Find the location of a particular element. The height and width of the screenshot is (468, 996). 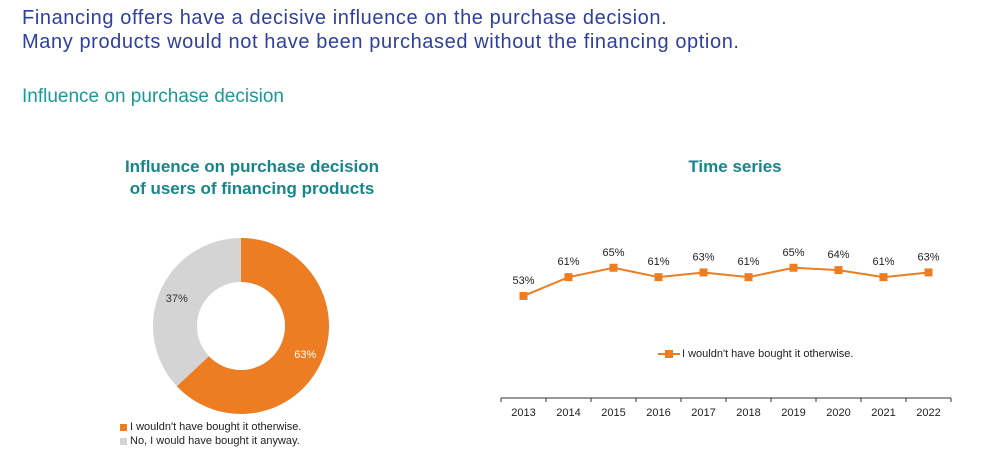

donut-legend-item-1: No, I would have bought it anyway. is located at coordinates (210, 441).